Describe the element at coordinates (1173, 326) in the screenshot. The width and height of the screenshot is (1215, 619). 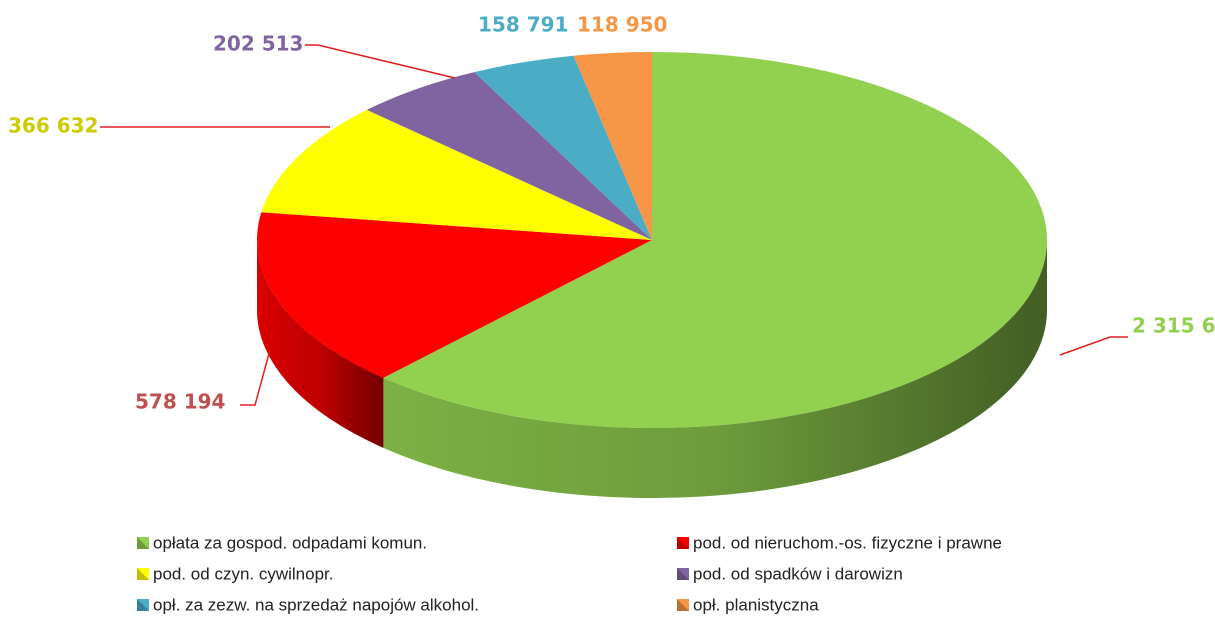
I see `value-label: 2 315 695` at that location.